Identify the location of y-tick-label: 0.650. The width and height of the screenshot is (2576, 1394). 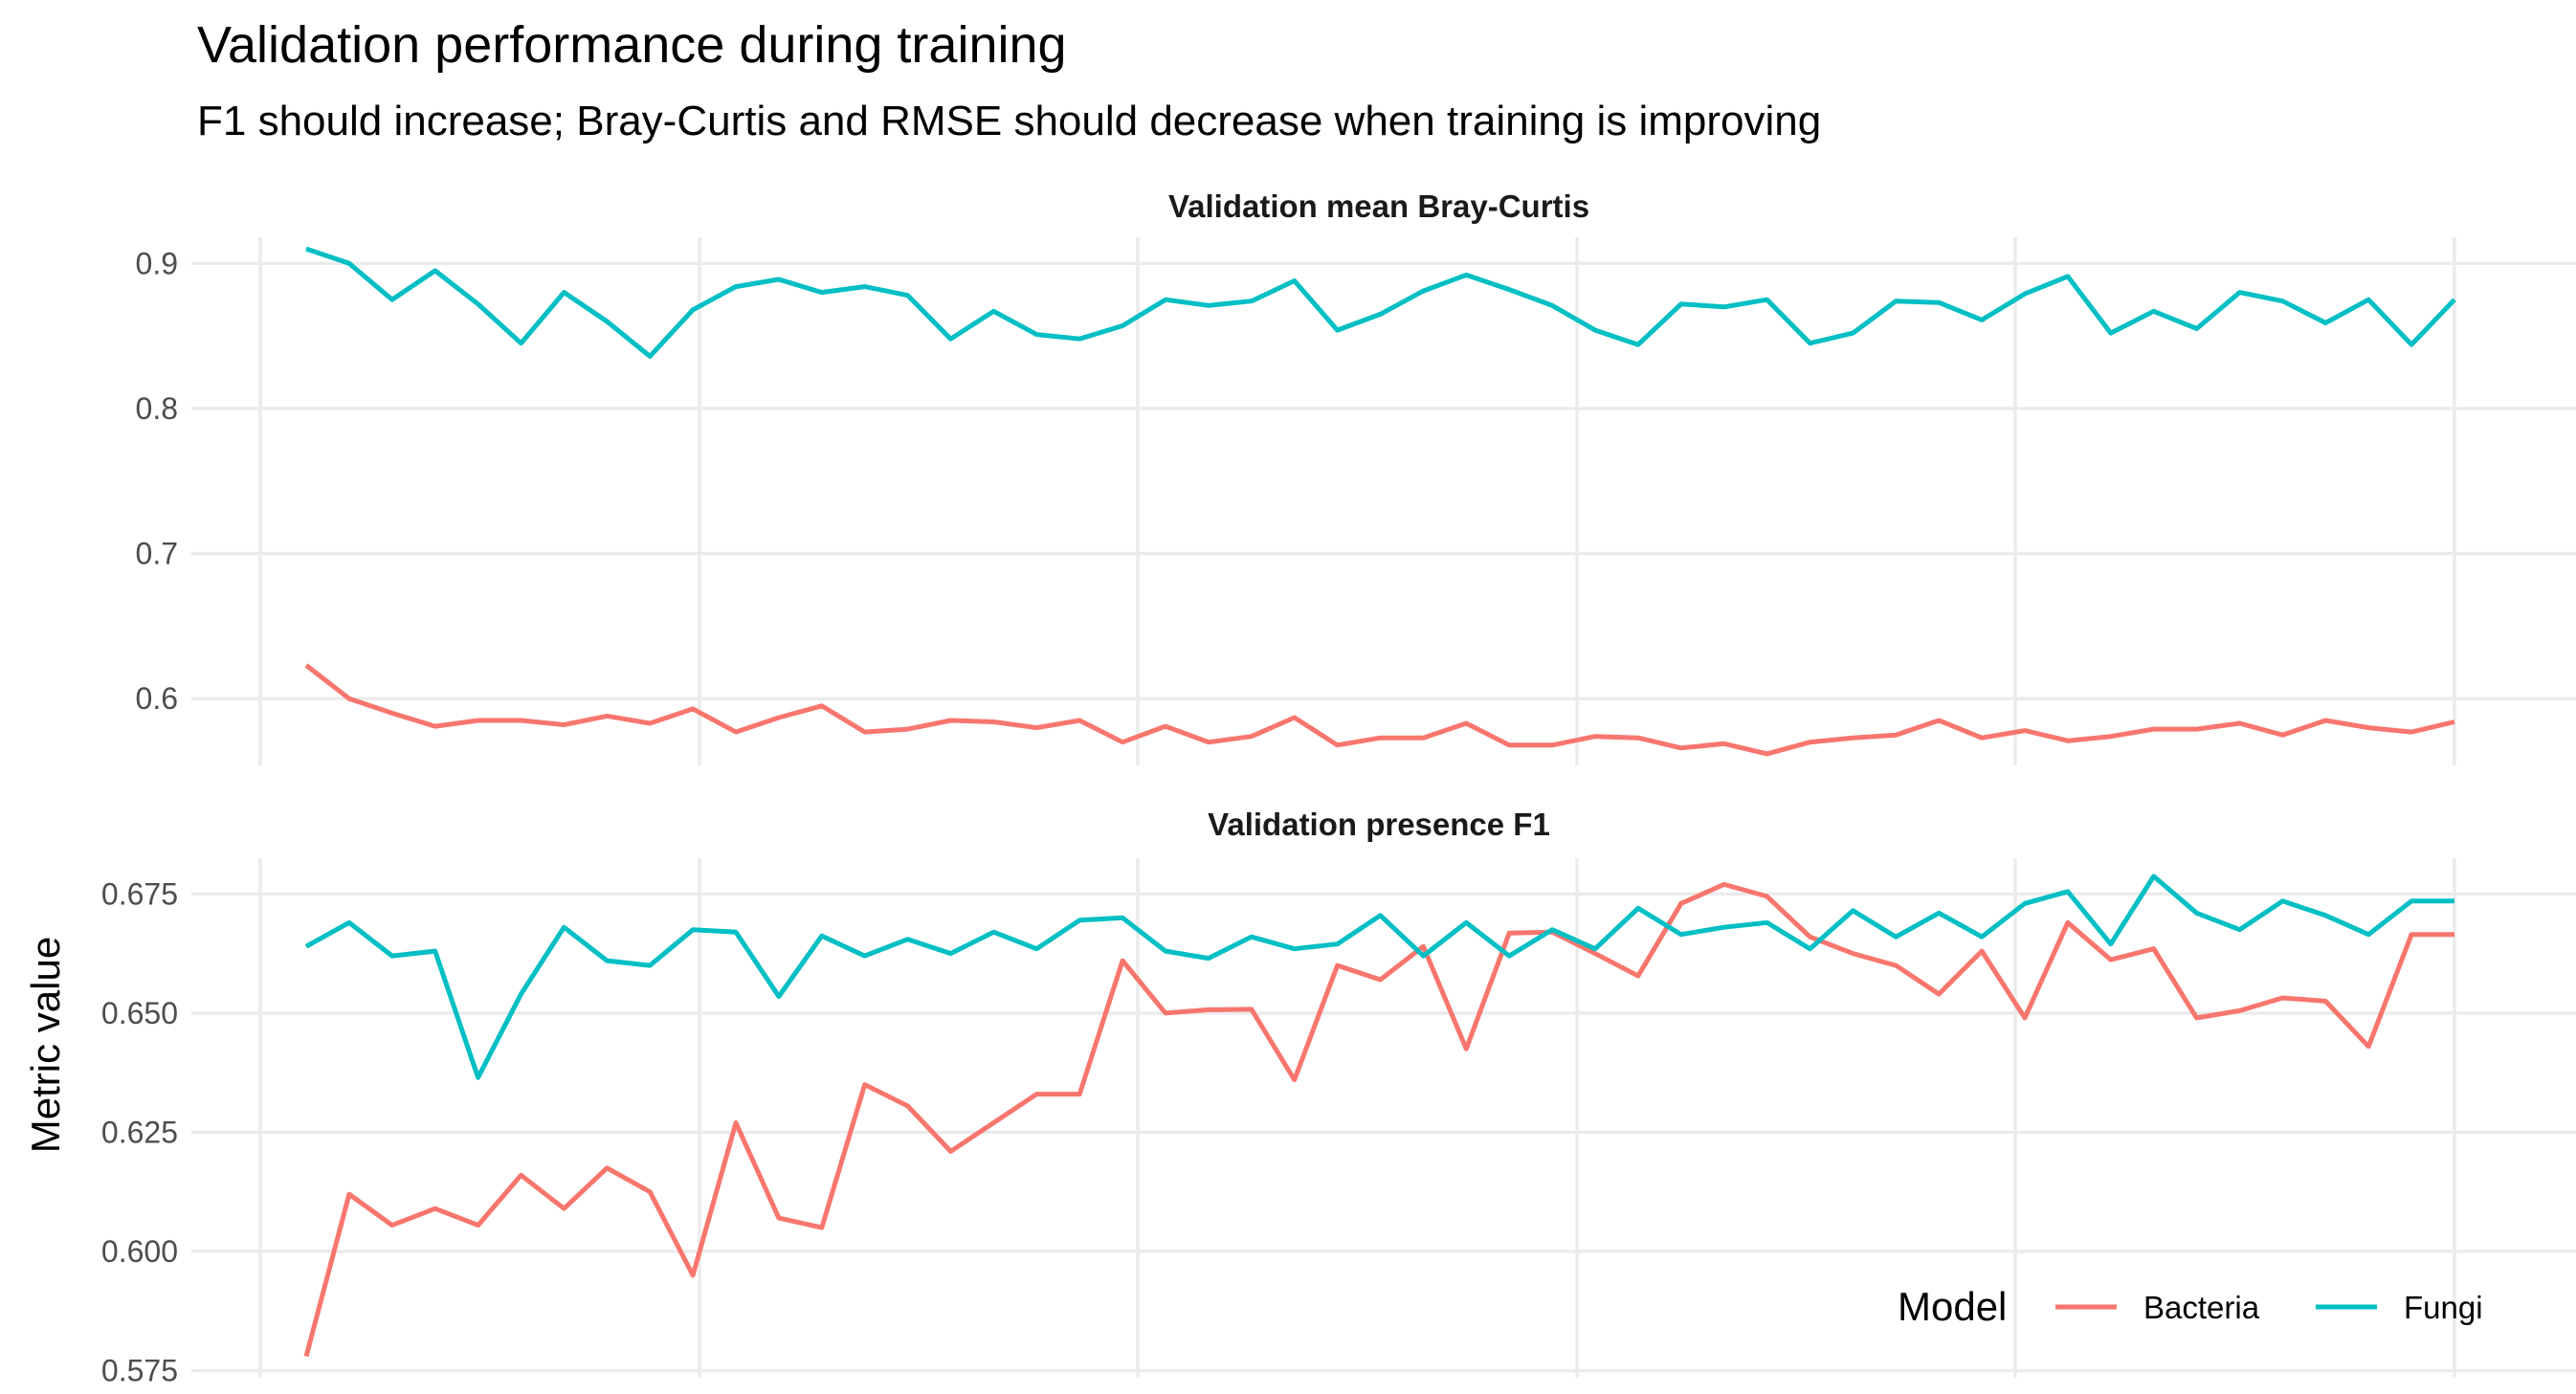
(139, 1013).